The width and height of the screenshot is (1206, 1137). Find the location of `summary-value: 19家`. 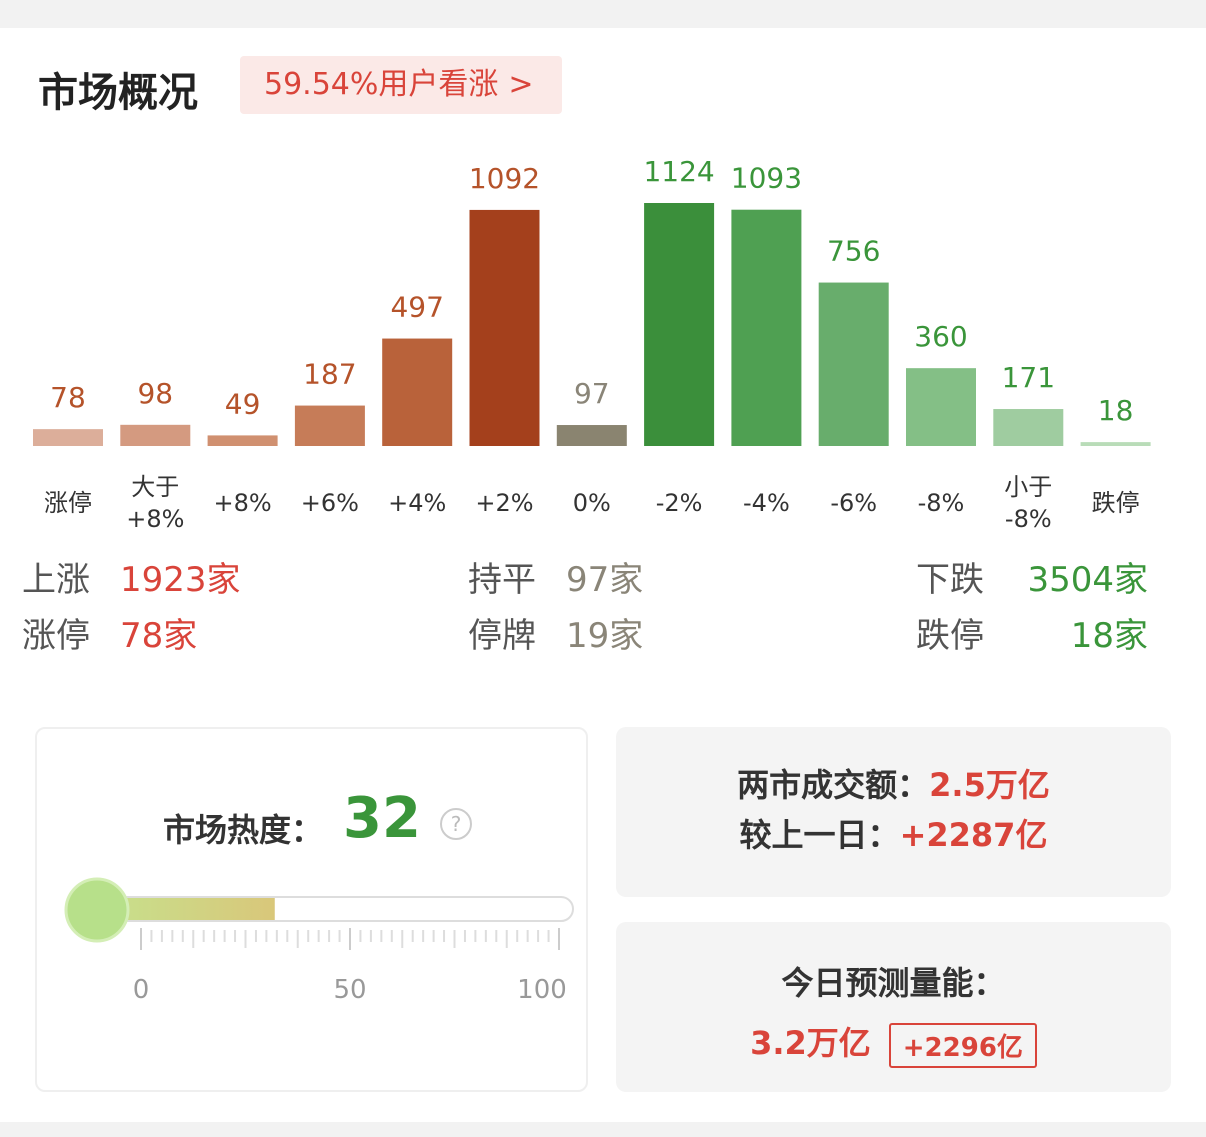

summary-value: 19家 is located at coordinates (605, 636).